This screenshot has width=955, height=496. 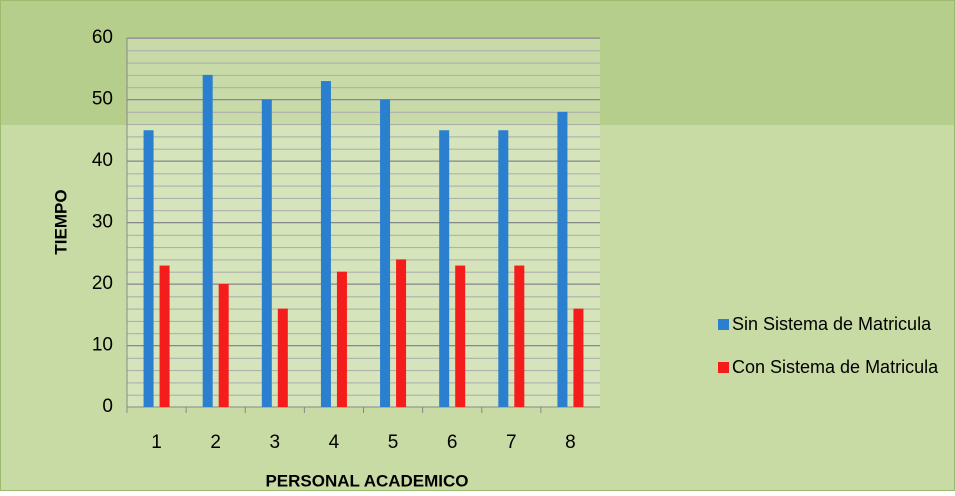 What do you see at coordinates (452, 442) in the screenshot?
I see `x-tick-label: 6` at bounding box center [452, 442].